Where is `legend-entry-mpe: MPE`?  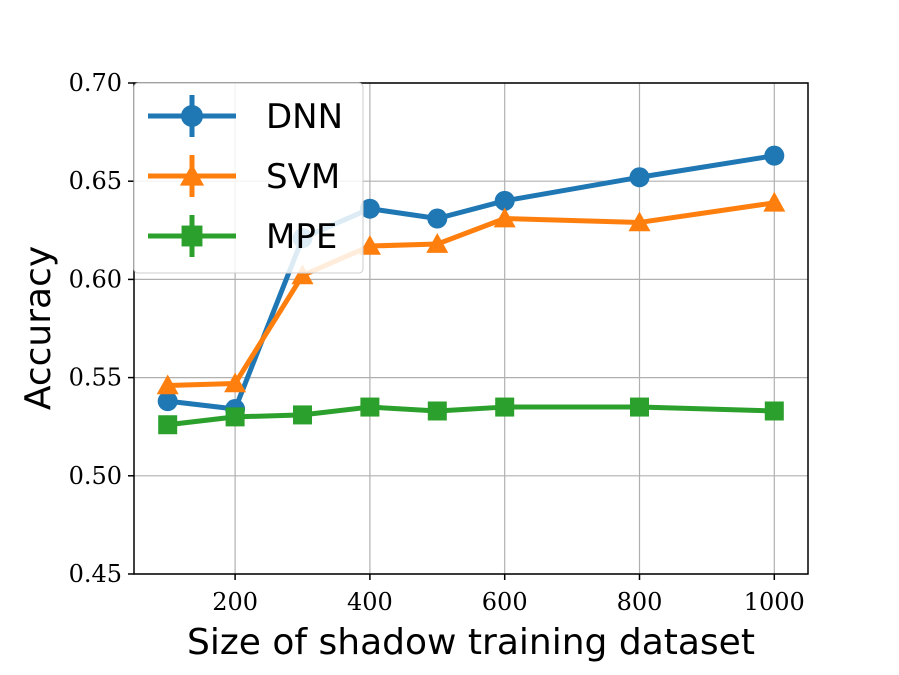 legend-entry-mpe: MPE is located at coordinates (242, 236).